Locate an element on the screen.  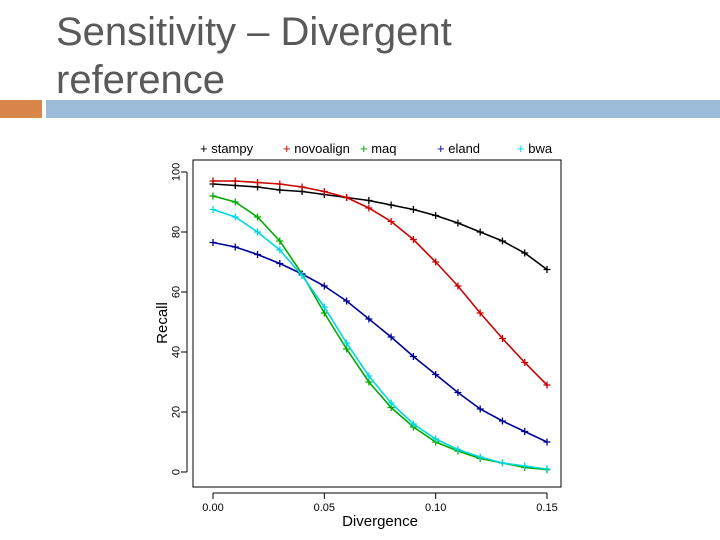
y-tick-label: 60 is located at coordinates (177, 292).